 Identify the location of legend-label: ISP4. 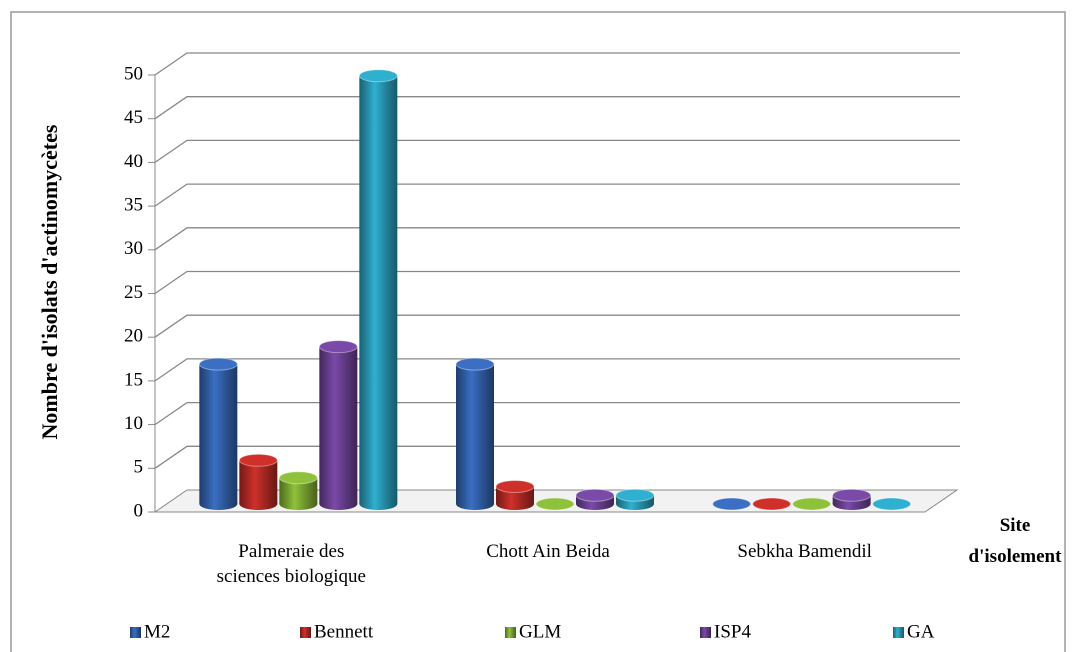
(732, 631).